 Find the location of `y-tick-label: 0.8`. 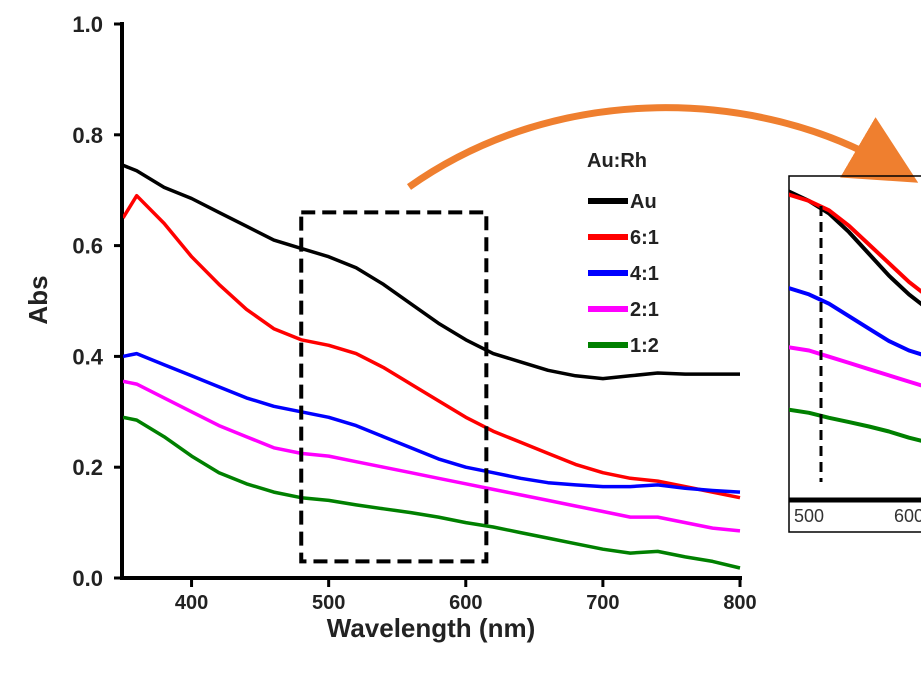

y-tick-label: 0.8 is located at coordinates (87, 135).